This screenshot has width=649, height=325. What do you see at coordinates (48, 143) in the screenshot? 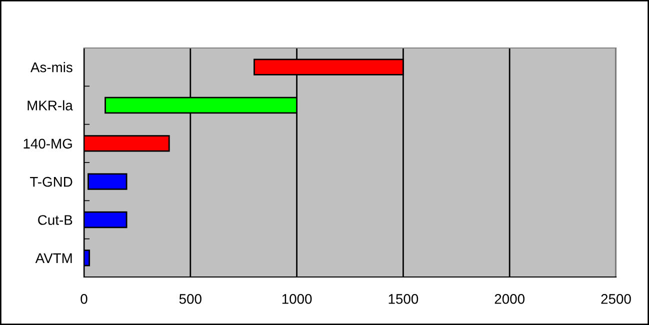
I see `y-tick-label: 140-MG` at bounding box center [48, 143].